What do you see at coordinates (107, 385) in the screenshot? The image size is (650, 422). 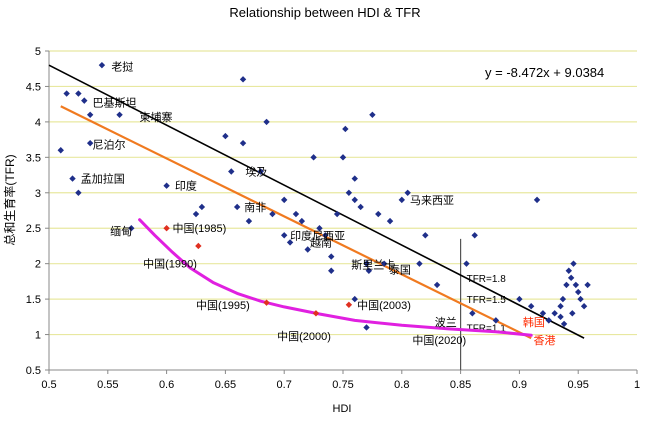 I see `x-tick-label: 0.55` at bounding box center [107, 385].